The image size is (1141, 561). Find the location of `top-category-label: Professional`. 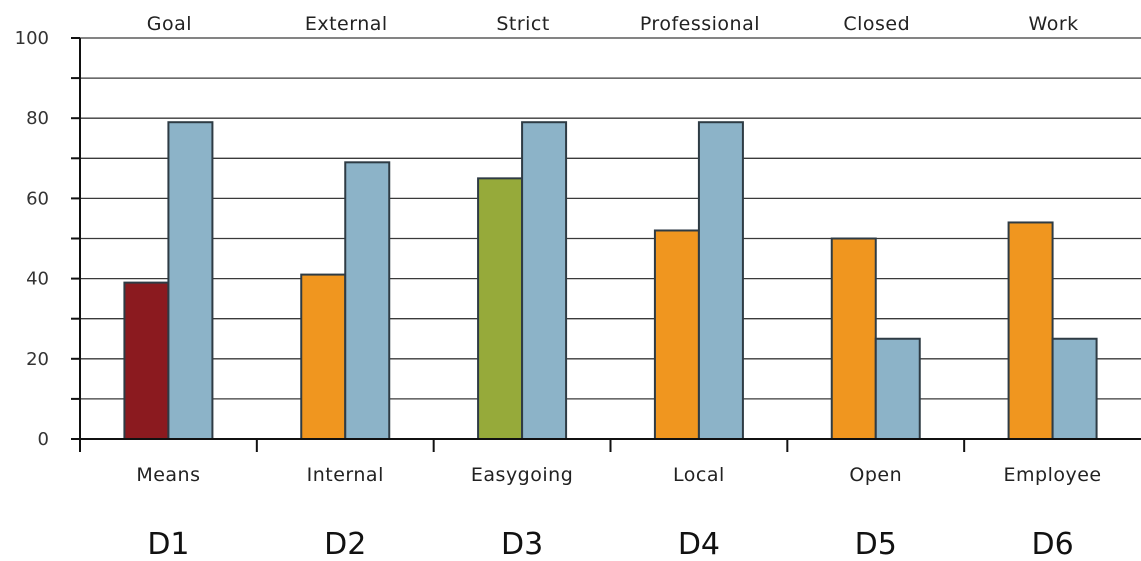

top-category-label: Professional is located at coordinates (700, 24).